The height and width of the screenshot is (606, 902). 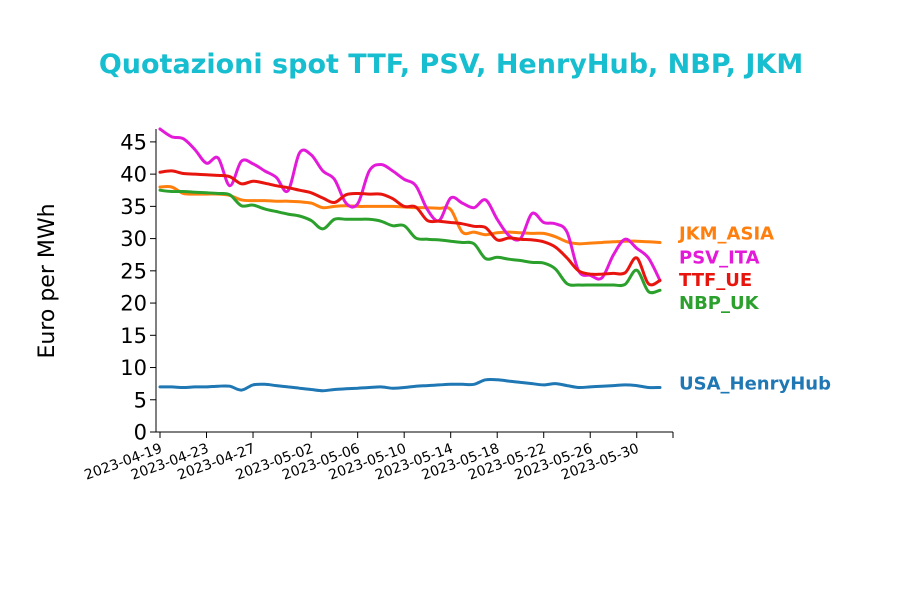 I want to click on y-tick-label: 25, so click(x=133, y=271).